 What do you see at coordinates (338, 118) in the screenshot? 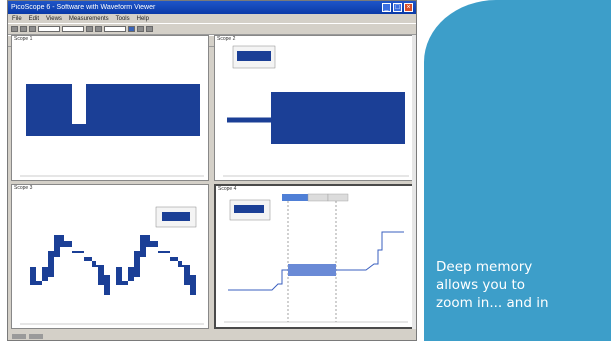
I see `waveform-oscillation` at bounding box center [338, 118].